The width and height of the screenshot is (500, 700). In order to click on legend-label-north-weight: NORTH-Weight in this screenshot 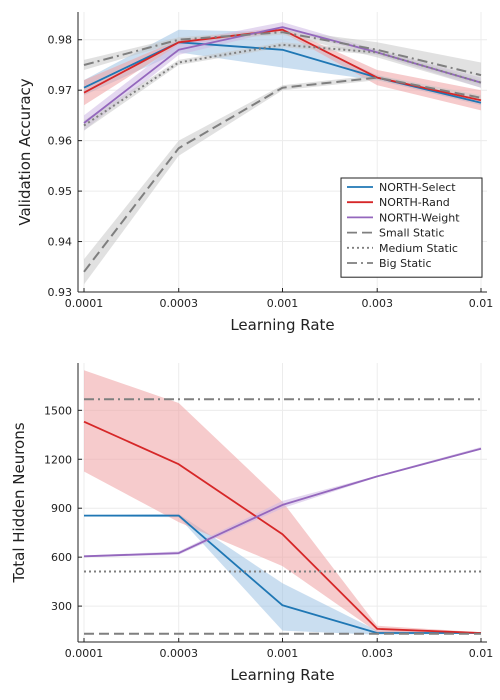, I will do `click(419, 217)`.